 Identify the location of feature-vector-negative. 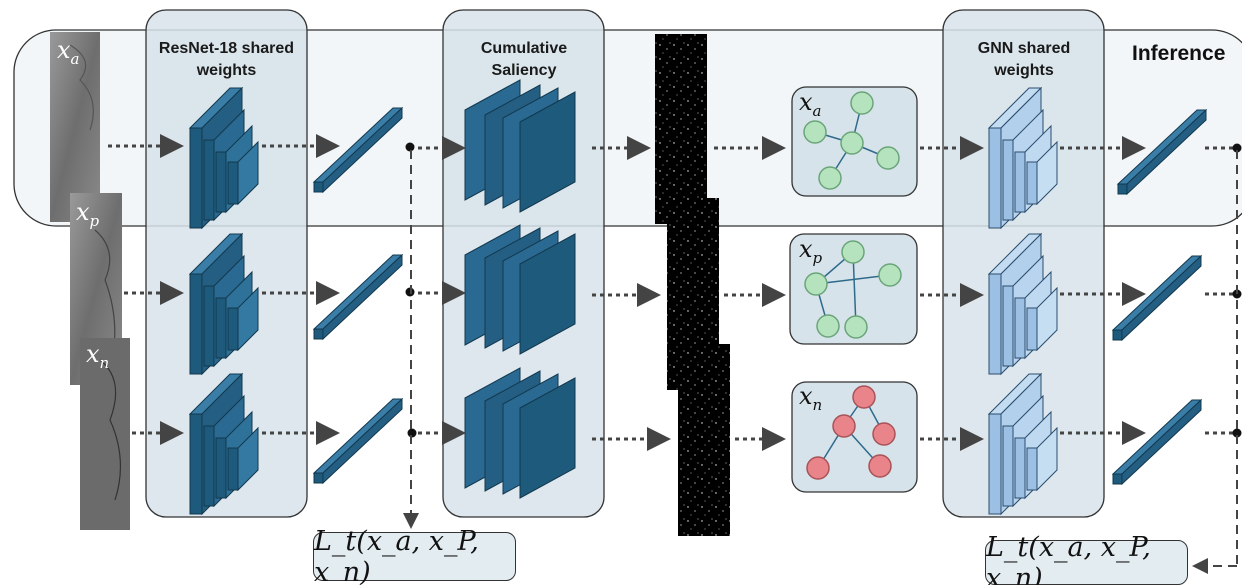
(358, 441).